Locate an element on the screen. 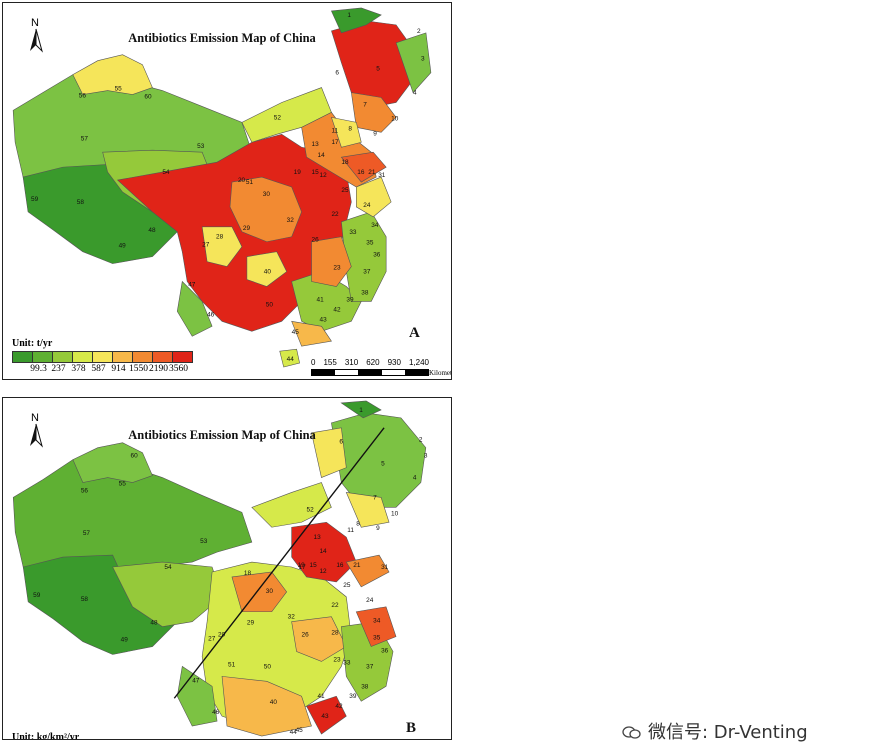 The height and width of the screenshot is (745, 888). region-orange-west is located at coordinates (259, 592).